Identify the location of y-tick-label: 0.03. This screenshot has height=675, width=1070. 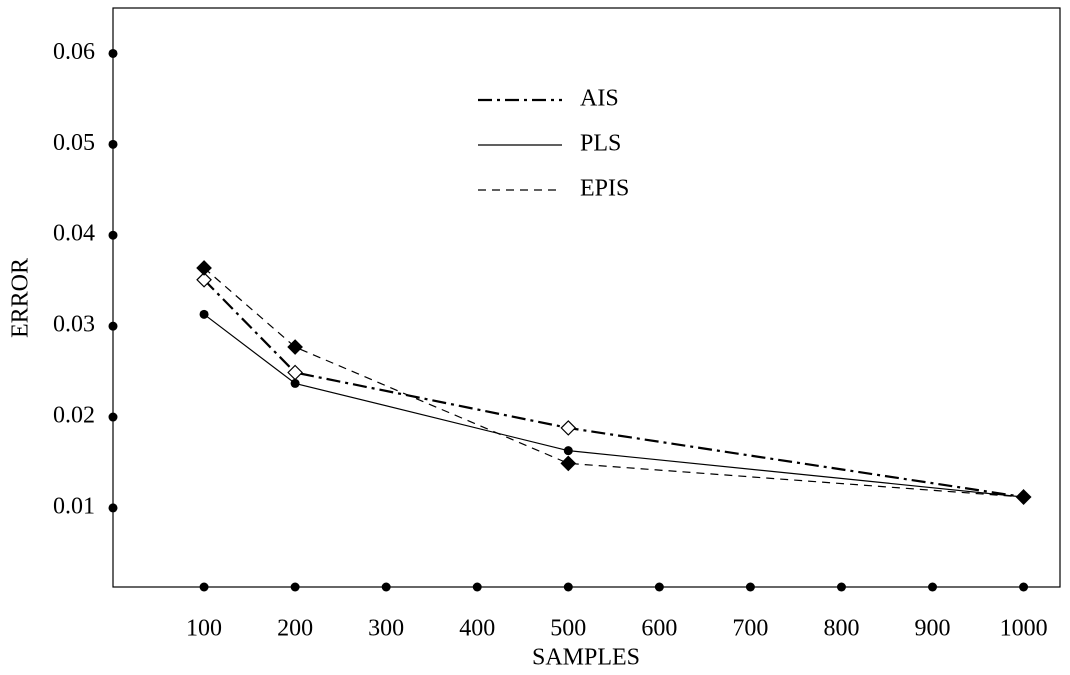
(74, 325).